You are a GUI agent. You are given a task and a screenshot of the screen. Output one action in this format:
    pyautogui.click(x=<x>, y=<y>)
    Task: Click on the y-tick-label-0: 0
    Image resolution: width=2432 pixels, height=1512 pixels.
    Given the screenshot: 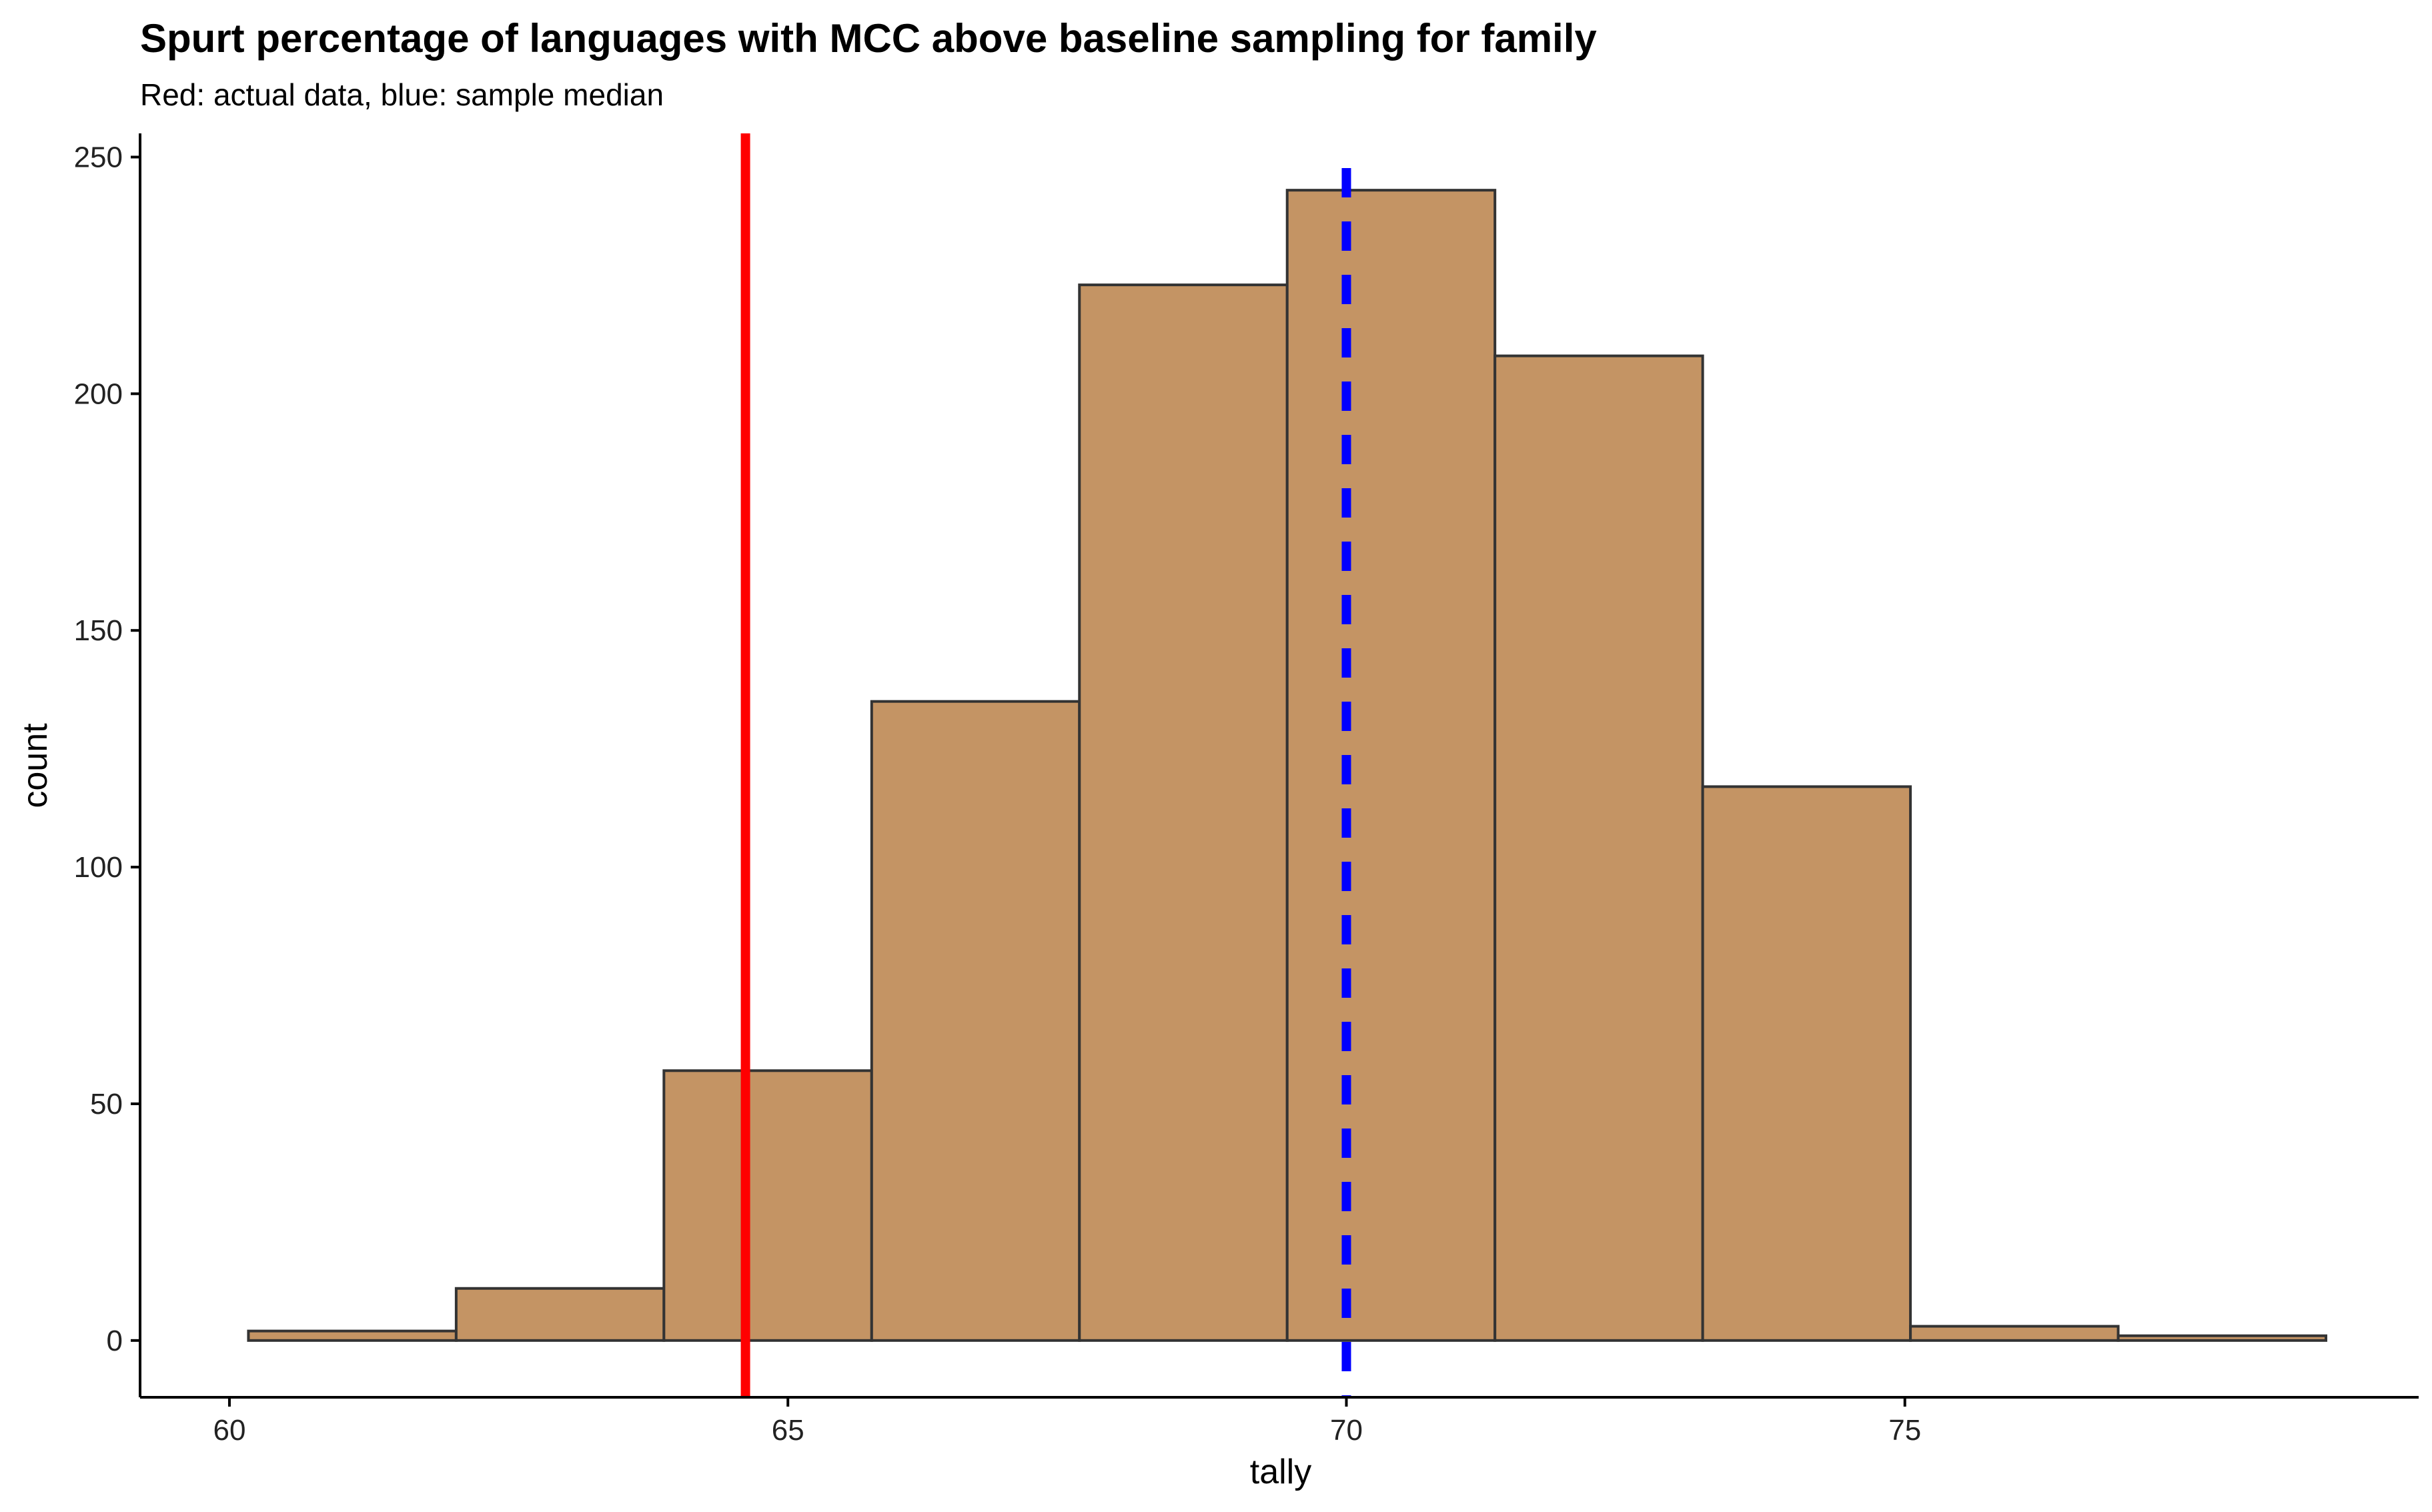 What is the action you would take?
    pyautogui.click(x=115, y=1341)
    